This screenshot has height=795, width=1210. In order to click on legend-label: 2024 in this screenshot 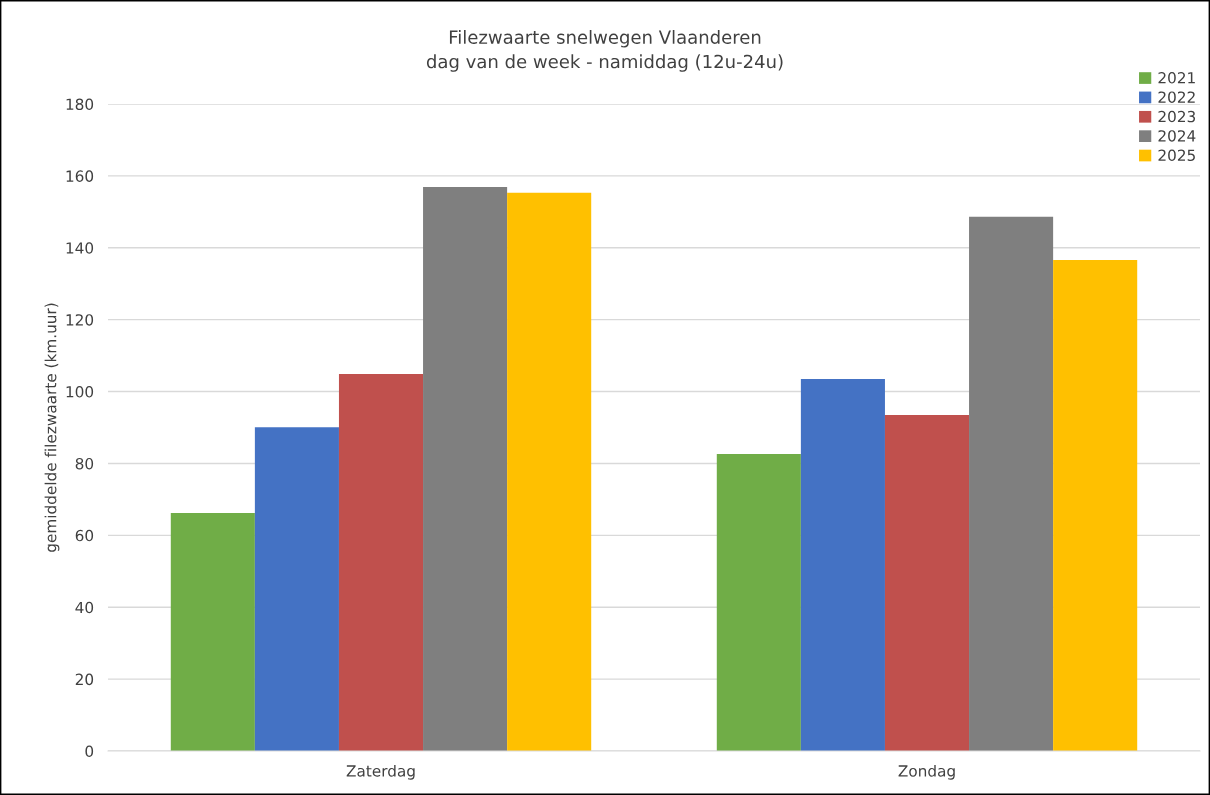, I will do `click(1177, 136)`.